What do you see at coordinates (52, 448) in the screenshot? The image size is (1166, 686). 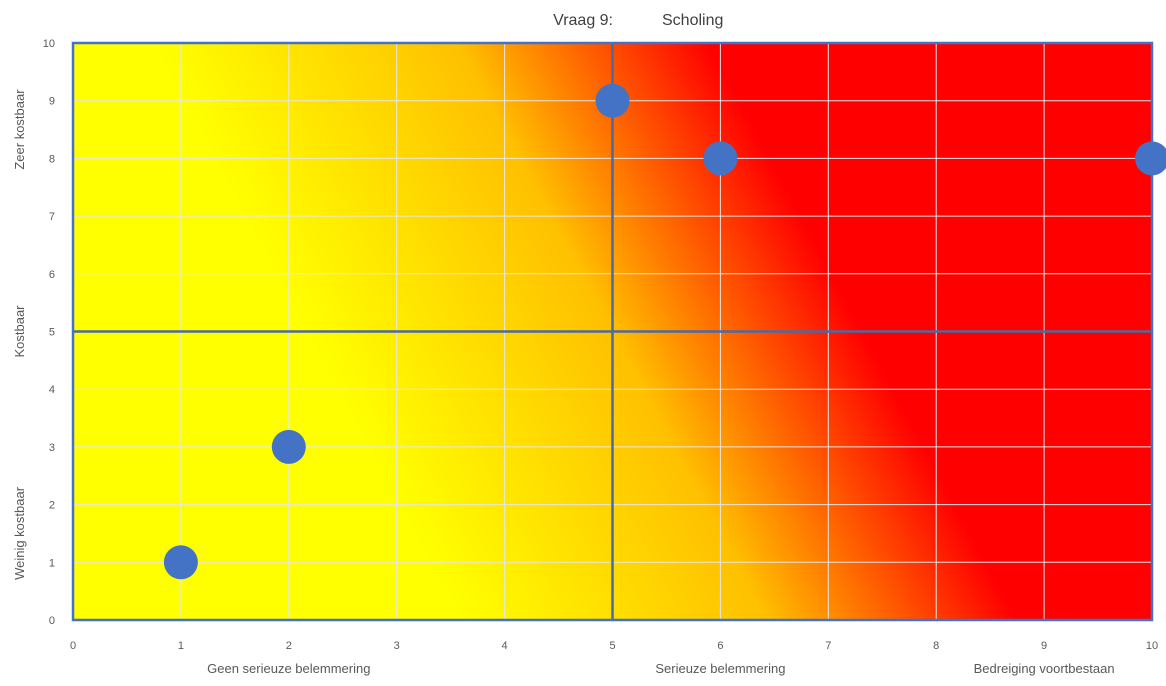 I see `y-tick-label: 3` at bounding box center [52, 448].